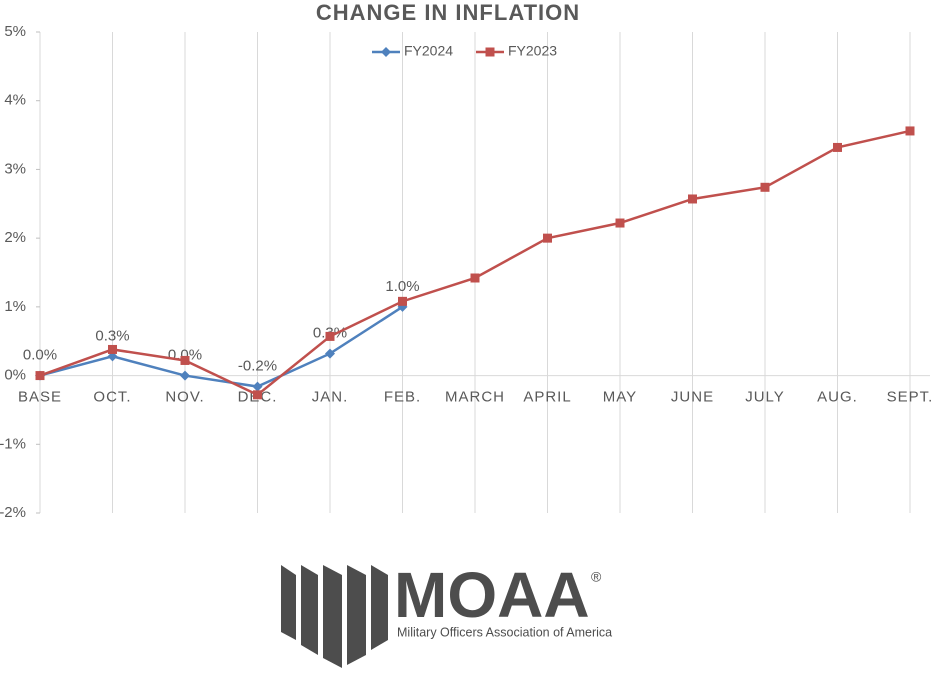  Describe the element at coordinates (532, 51) in the screenshot. I see `legend-label: FY2023` at that location.